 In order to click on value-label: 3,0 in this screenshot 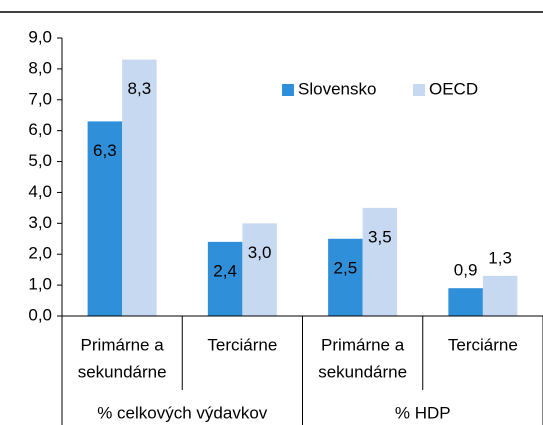, I will do `click(260, 252)`.